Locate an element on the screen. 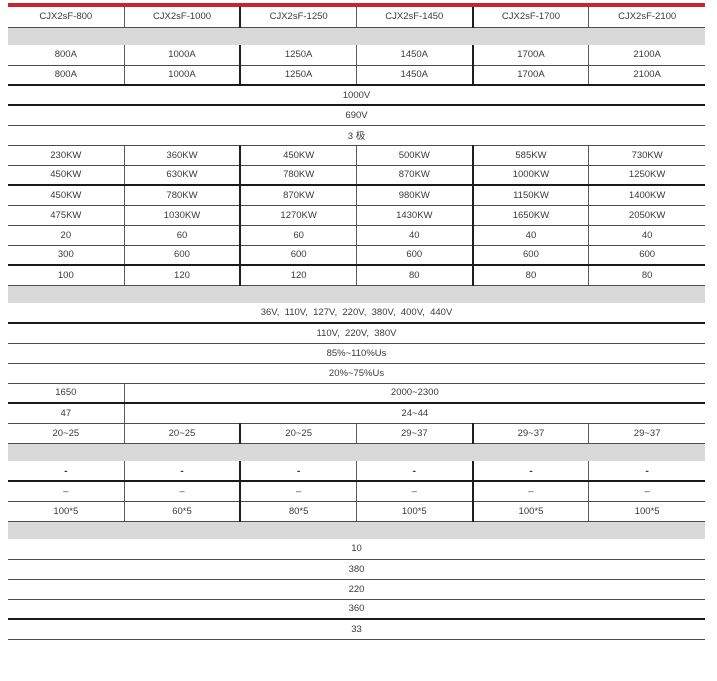 The width and height of the screenshot is (717, 681). table-row: 47 24~44 is located at coordinates (356, 413).